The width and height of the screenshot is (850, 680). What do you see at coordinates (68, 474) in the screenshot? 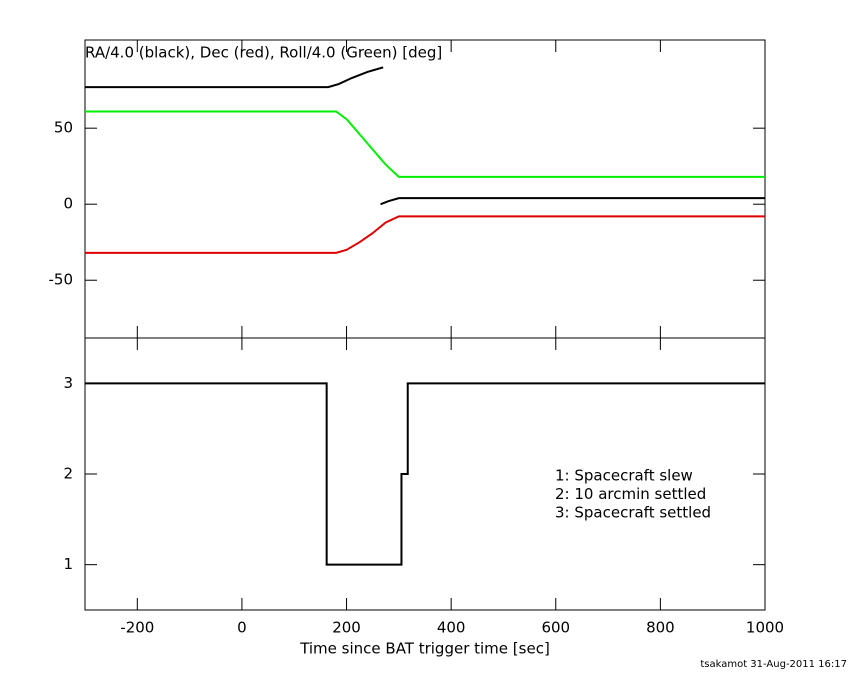
I see `y-tick-label: 2` at bounding box center [68, 474].